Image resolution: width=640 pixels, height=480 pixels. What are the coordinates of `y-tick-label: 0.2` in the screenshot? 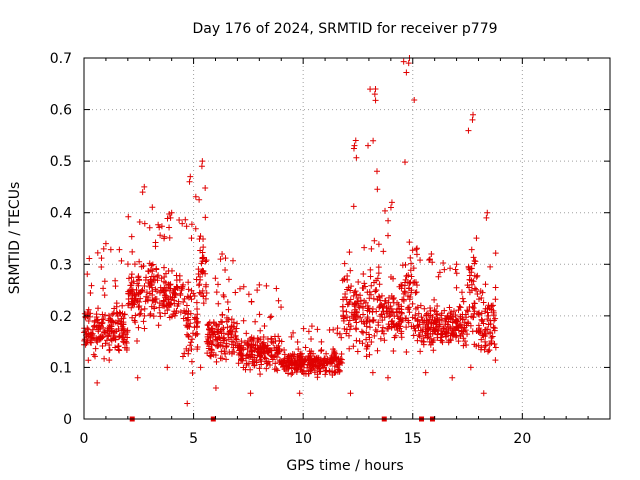 It's located at (61, 317).